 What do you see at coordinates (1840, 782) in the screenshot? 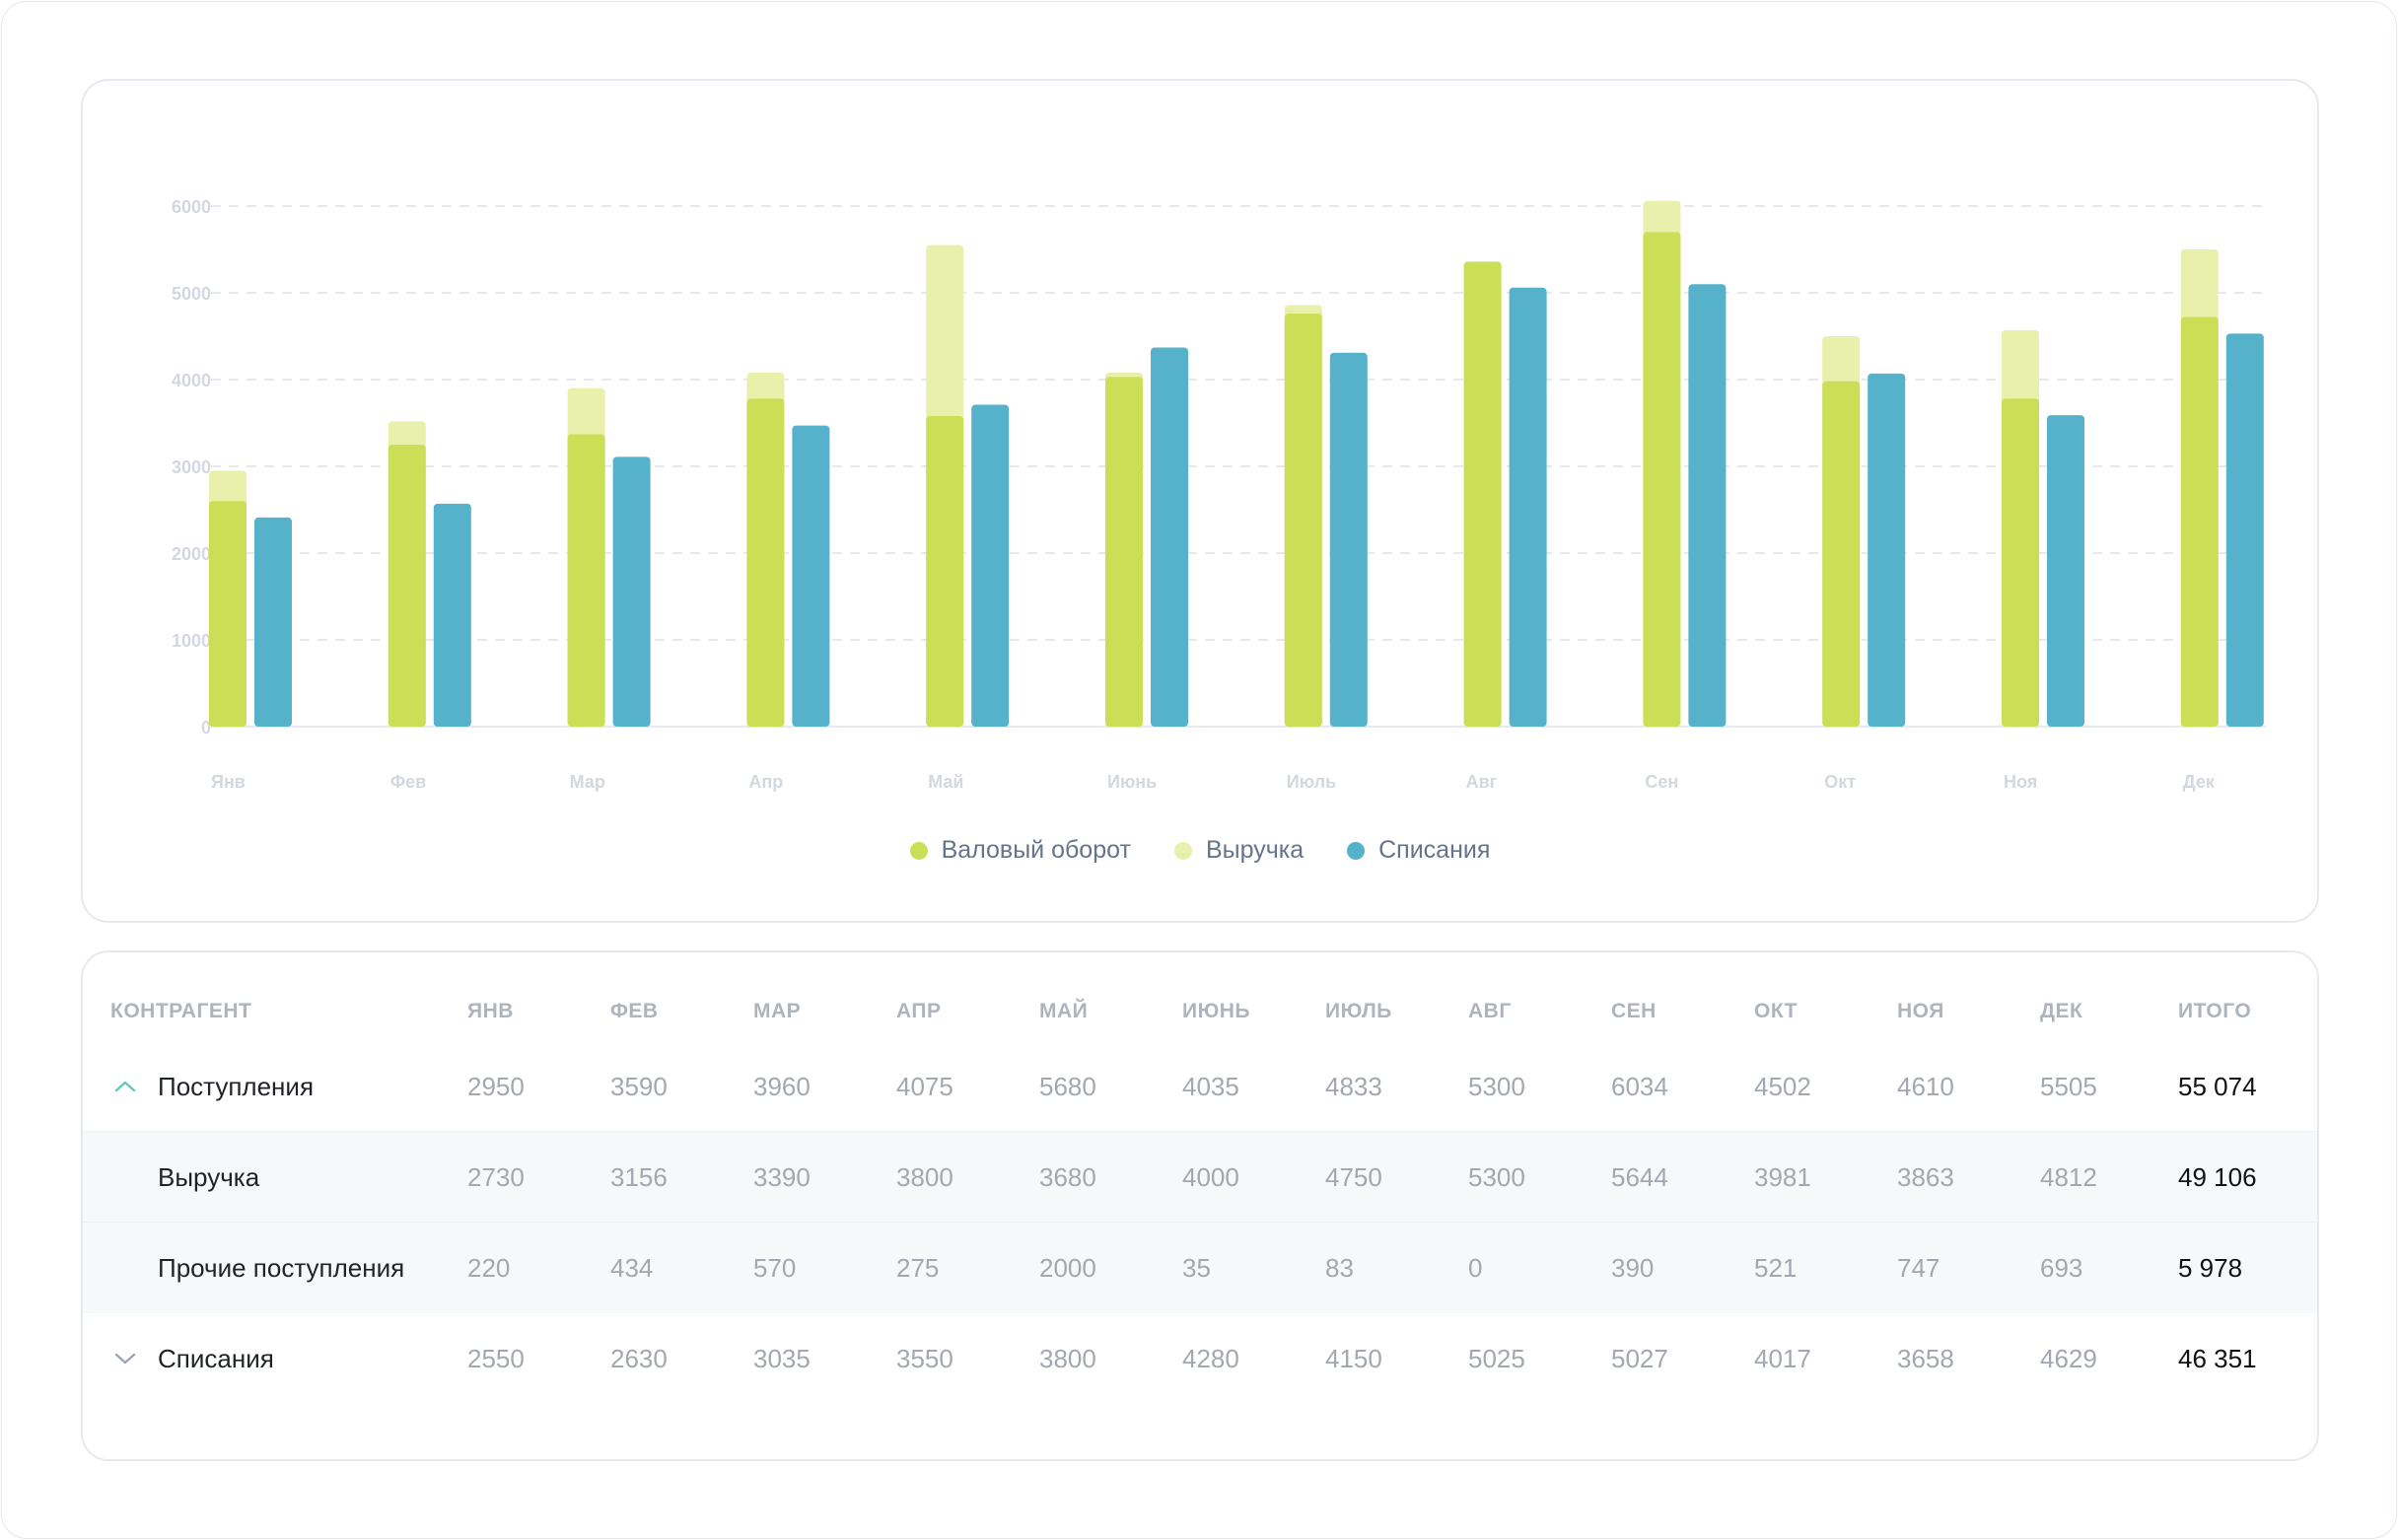
I see `x-tick-label: Окт` at bounding box center [1840, 782].